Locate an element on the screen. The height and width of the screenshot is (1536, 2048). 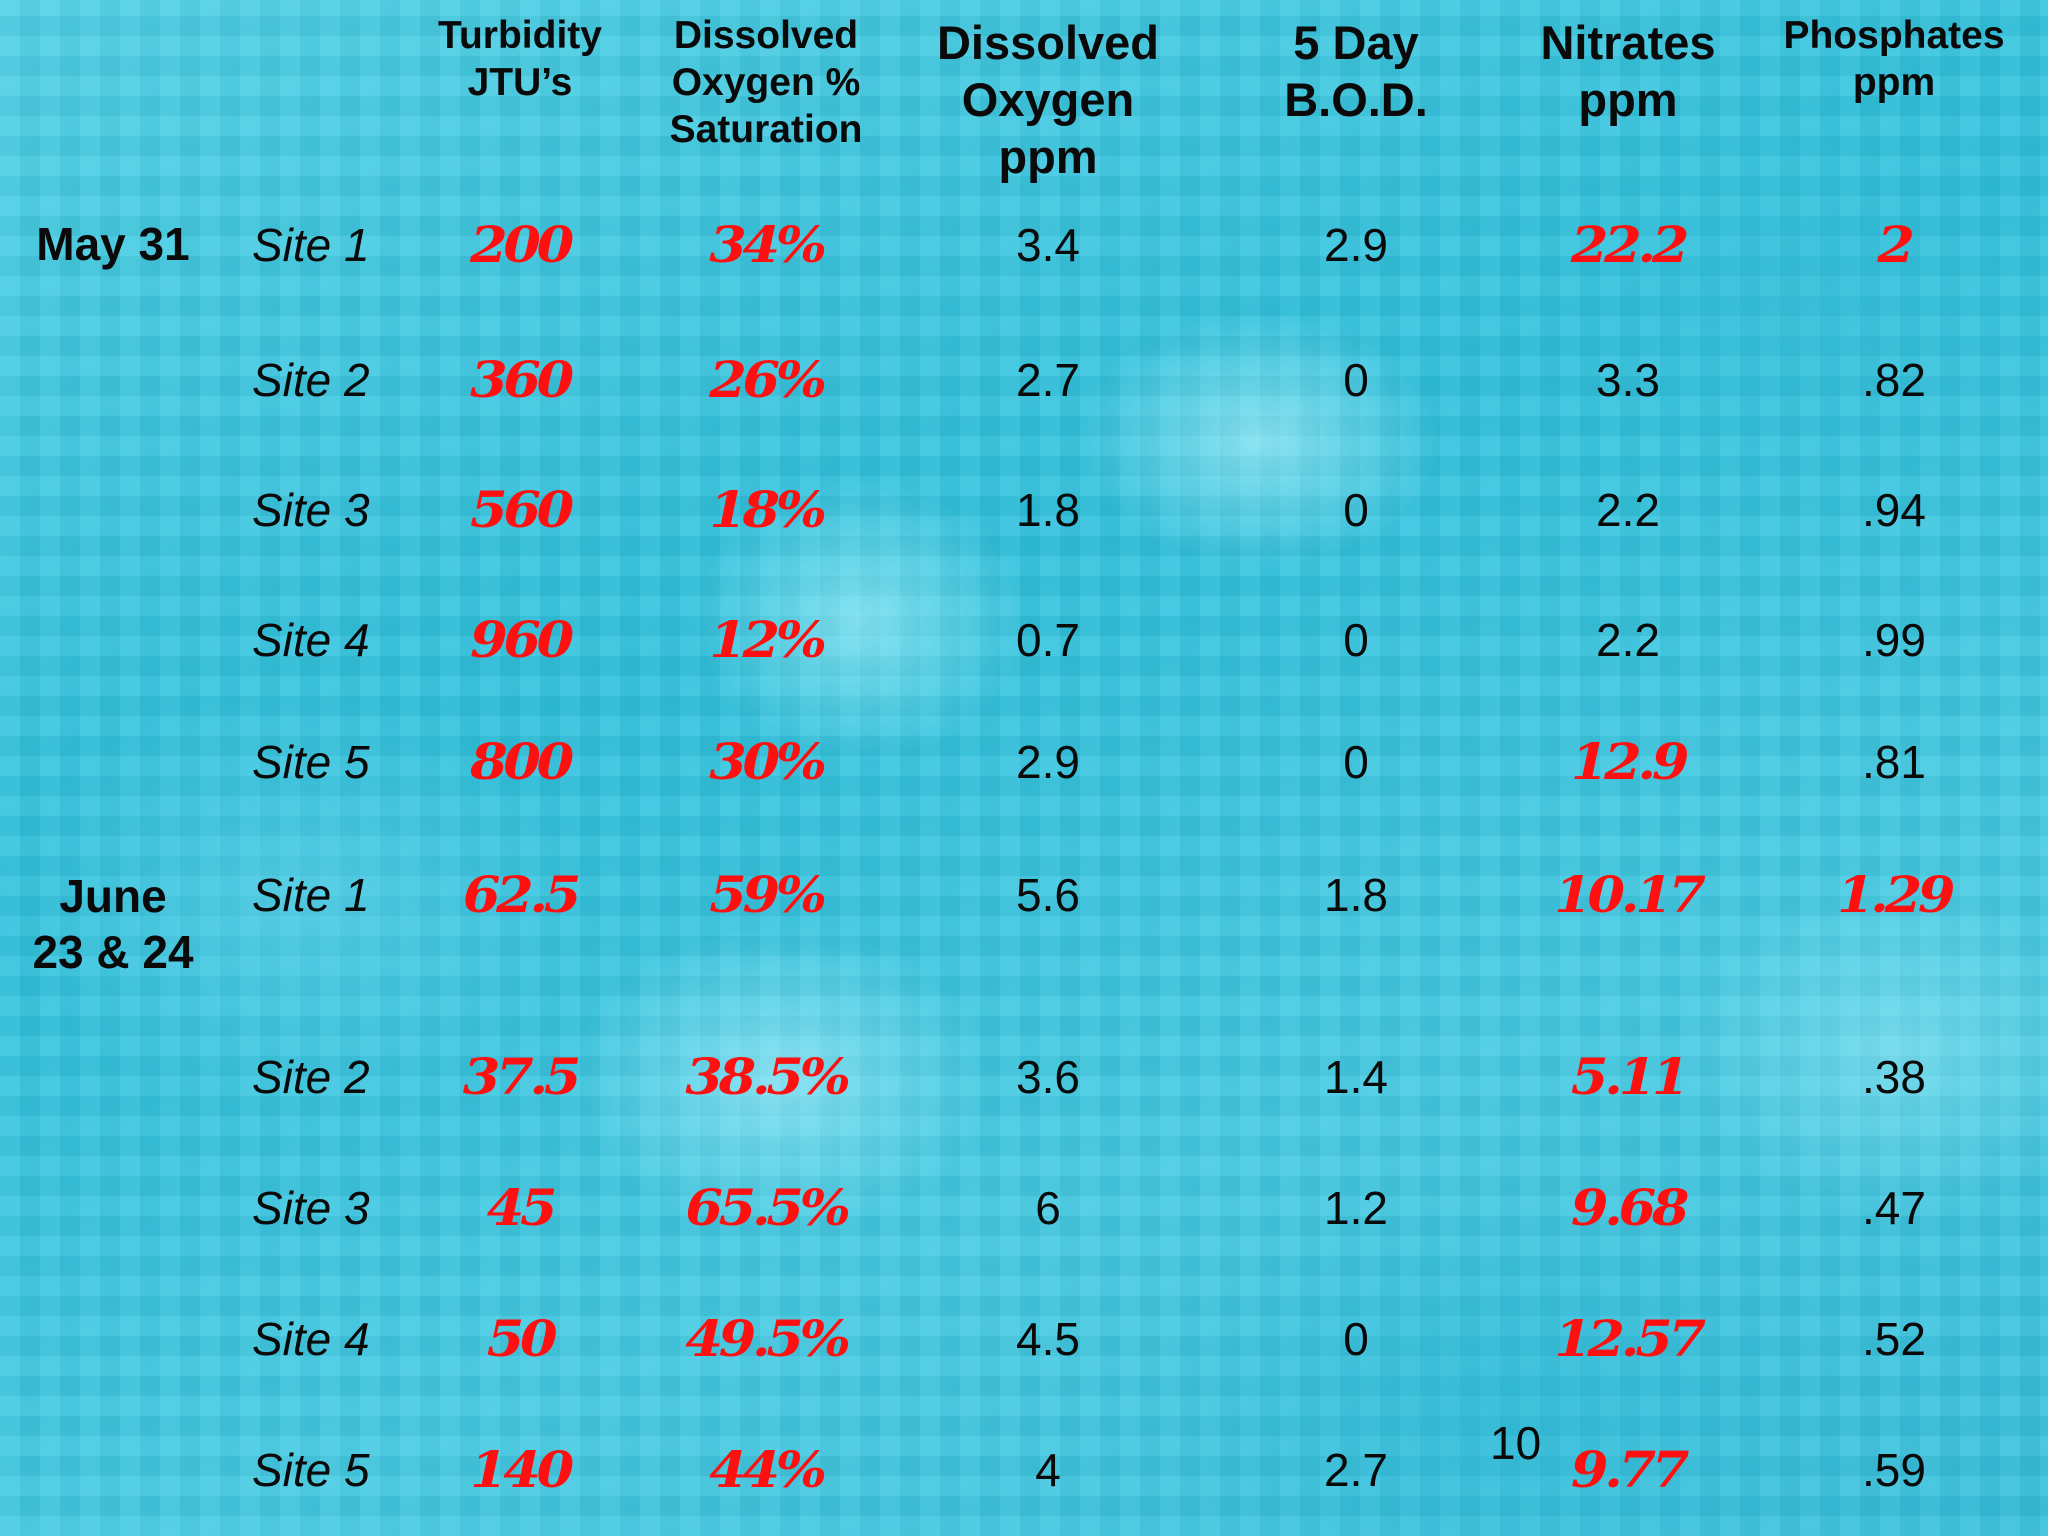
column-header-3: Dissolved Oxygen ppm is located at coordinates (1048, 99).